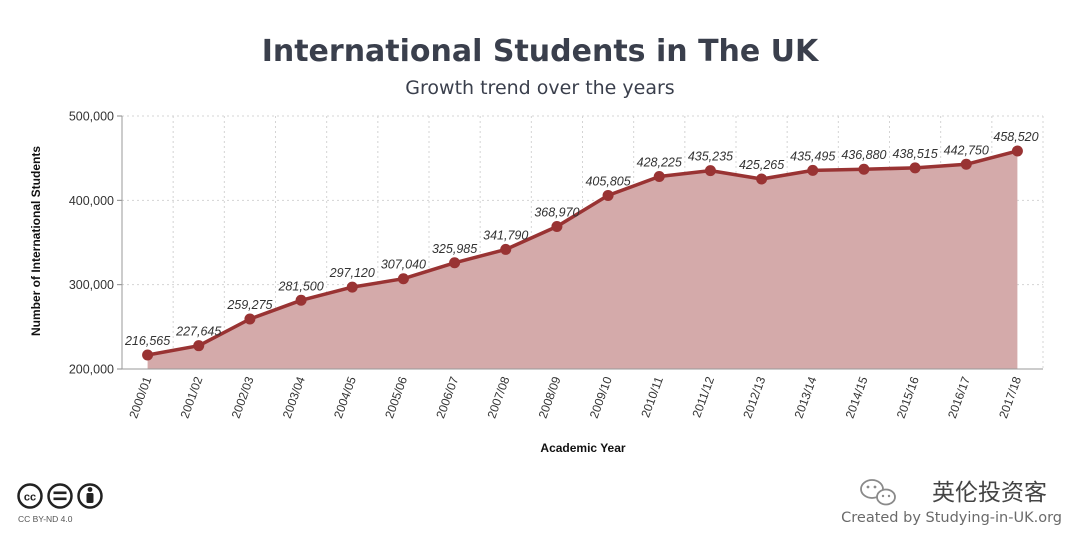 Image resolution: width=1080 pixels, height=540 pixels. I want to click on y-tick-label: 400,000, so click(91, 201).